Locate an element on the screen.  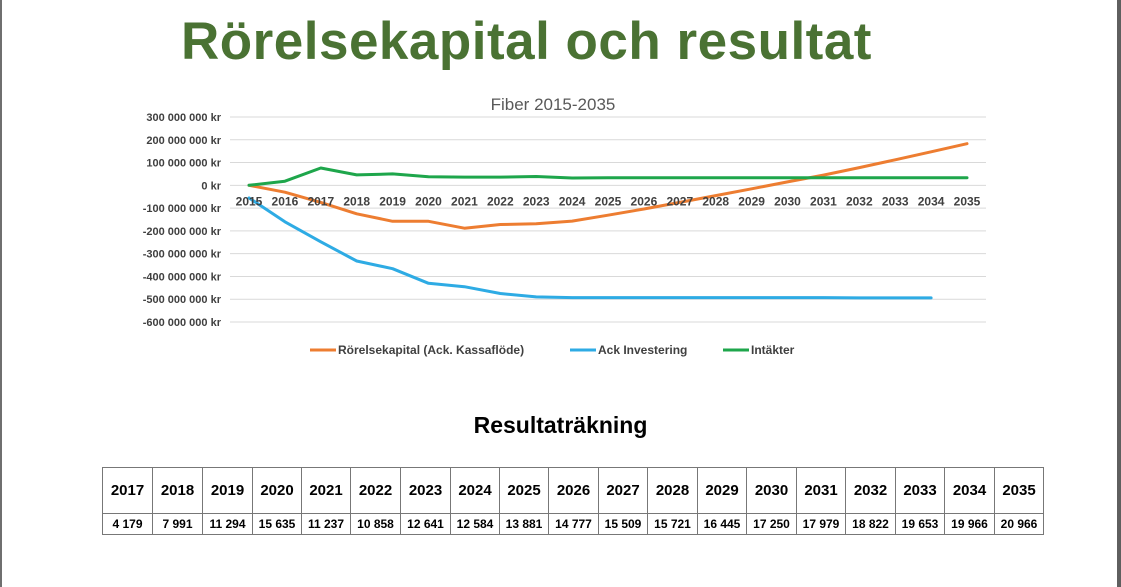
year-cell: 2033 is located at coordinates (920, 490).